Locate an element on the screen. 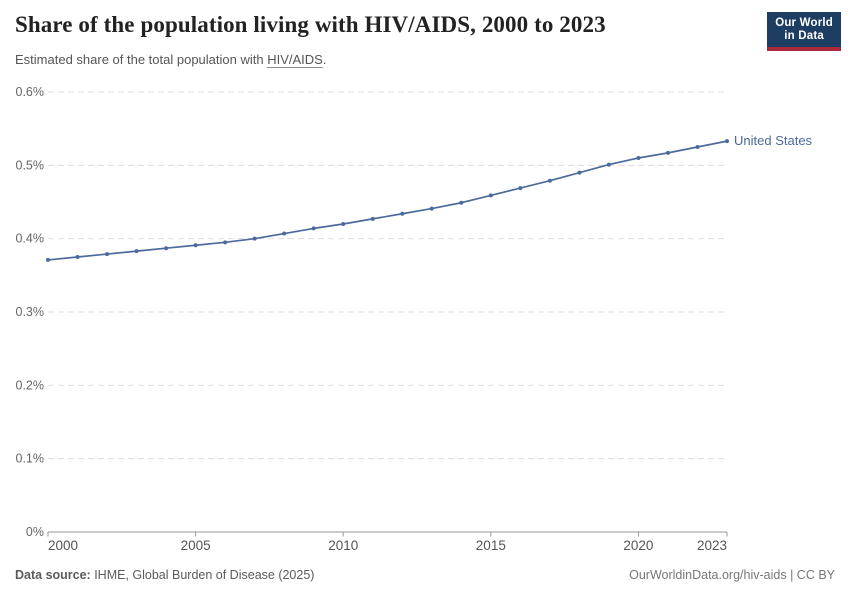  series-label: United States is located at coordinates (773, 140).